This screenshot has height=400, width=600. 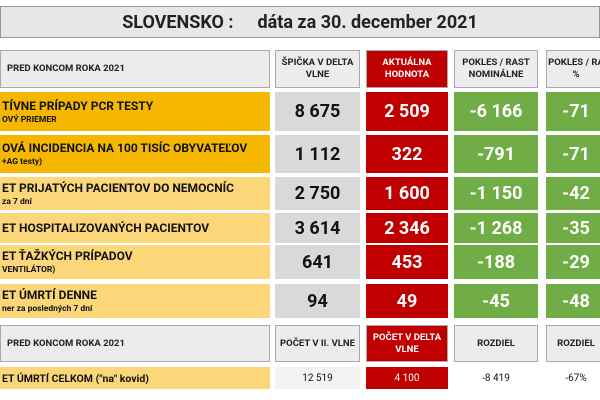 I want to click on value-cell: 1 112, so click(x=317, y=154).